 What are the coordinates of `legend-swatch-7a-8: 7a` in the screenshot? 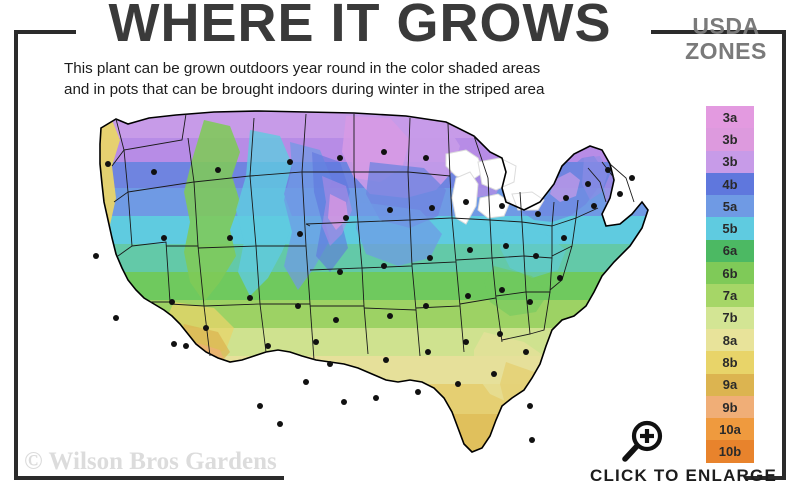 It's located at (730, 295).